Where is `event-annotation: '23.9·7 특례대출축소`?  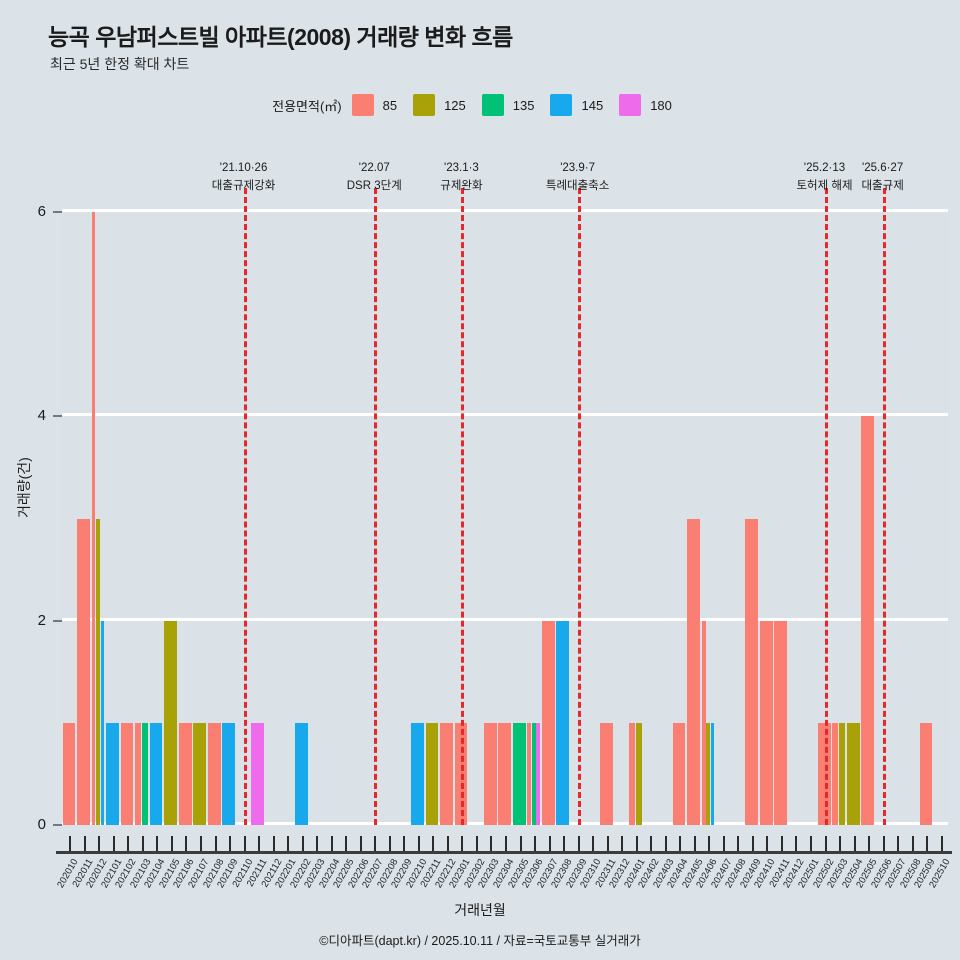
event-annotation: '23.9·7 특례대출축소 is located at coordinates (577, 178).